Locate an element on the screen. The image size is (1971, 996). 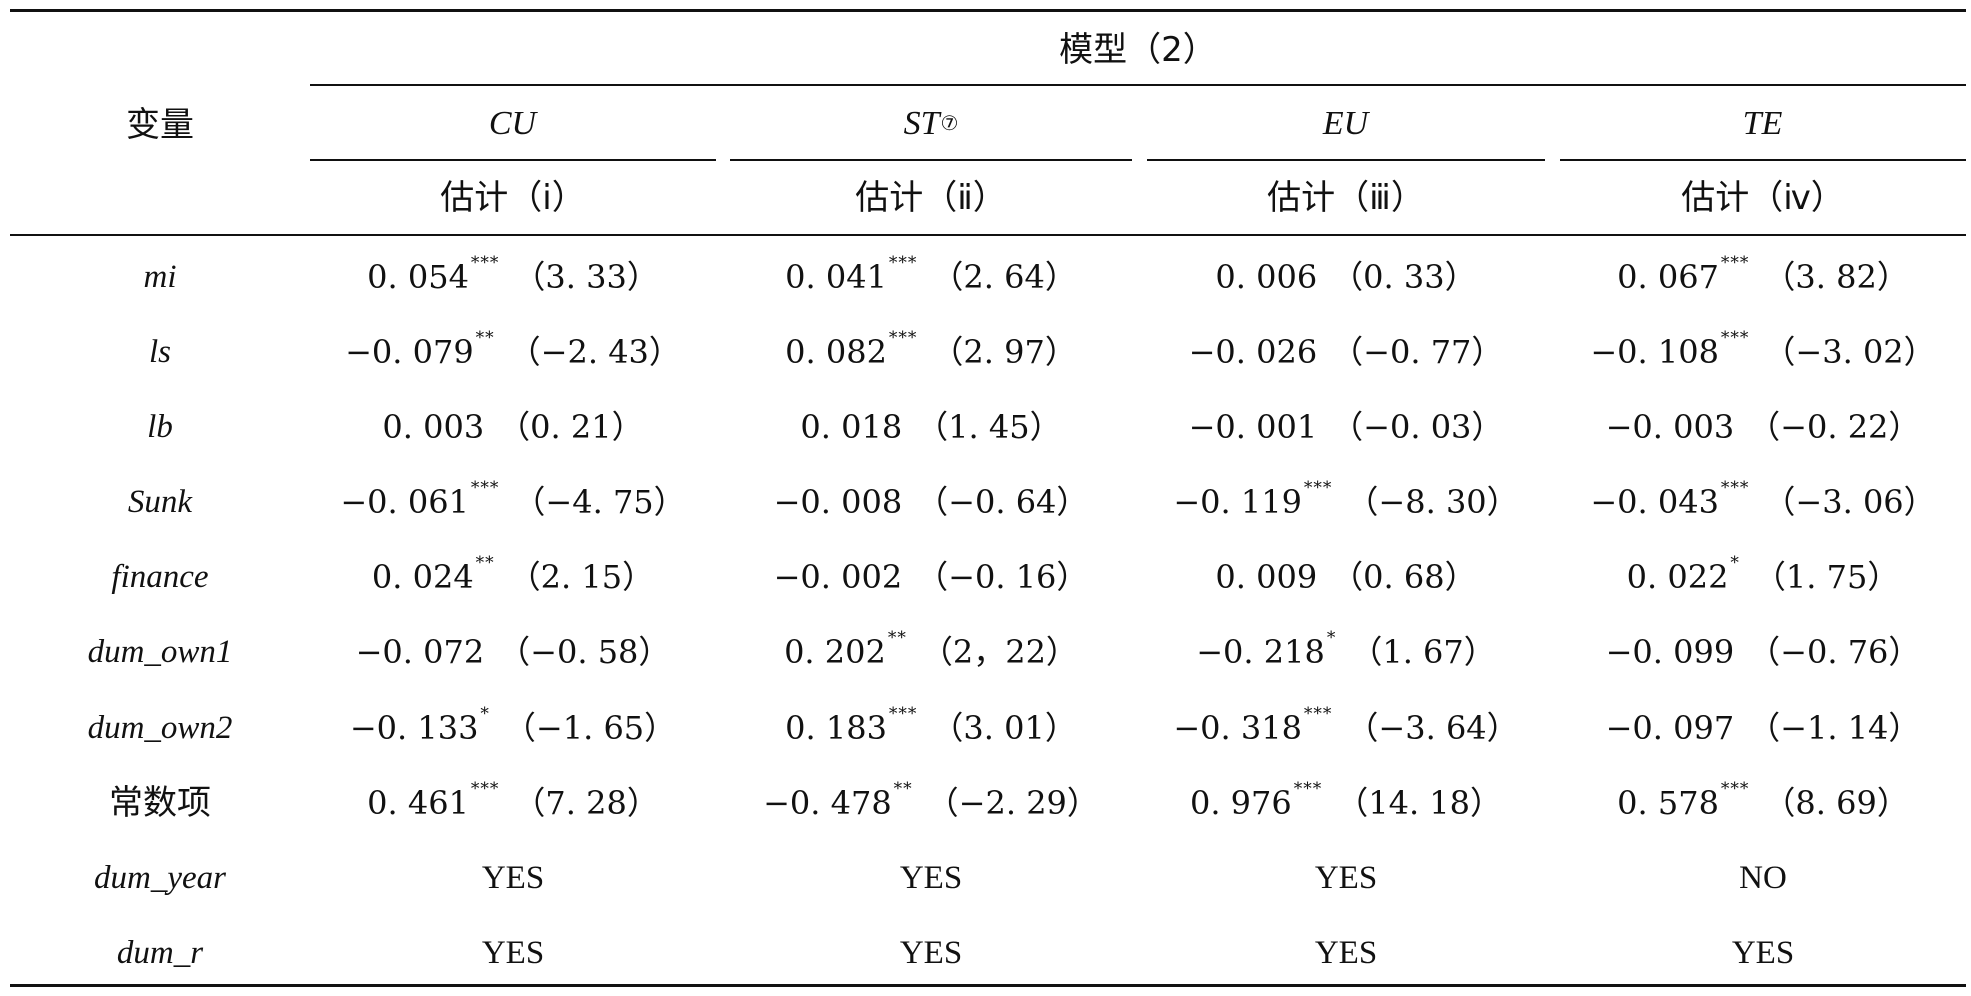
table-cell: −0. 108 *** （−3. 02） is located at coordinates (1763, 350).